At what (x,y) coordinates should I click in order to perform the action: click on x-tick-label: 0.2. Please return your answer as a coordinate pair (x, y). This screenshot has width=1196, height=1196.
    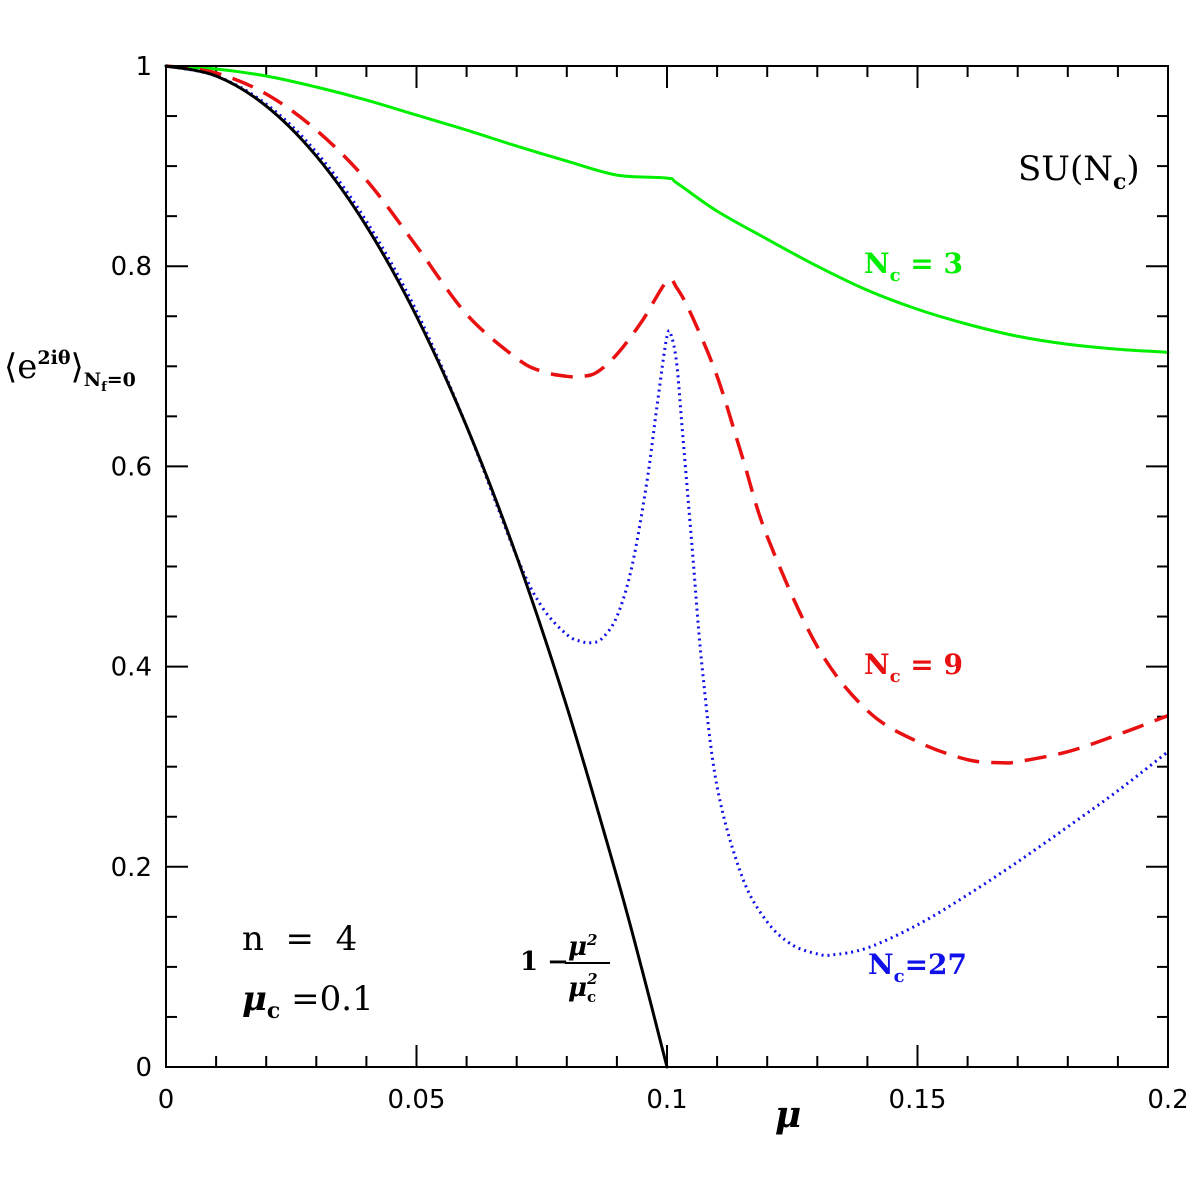
    Looking at the image, I should click on (1167, 1100).